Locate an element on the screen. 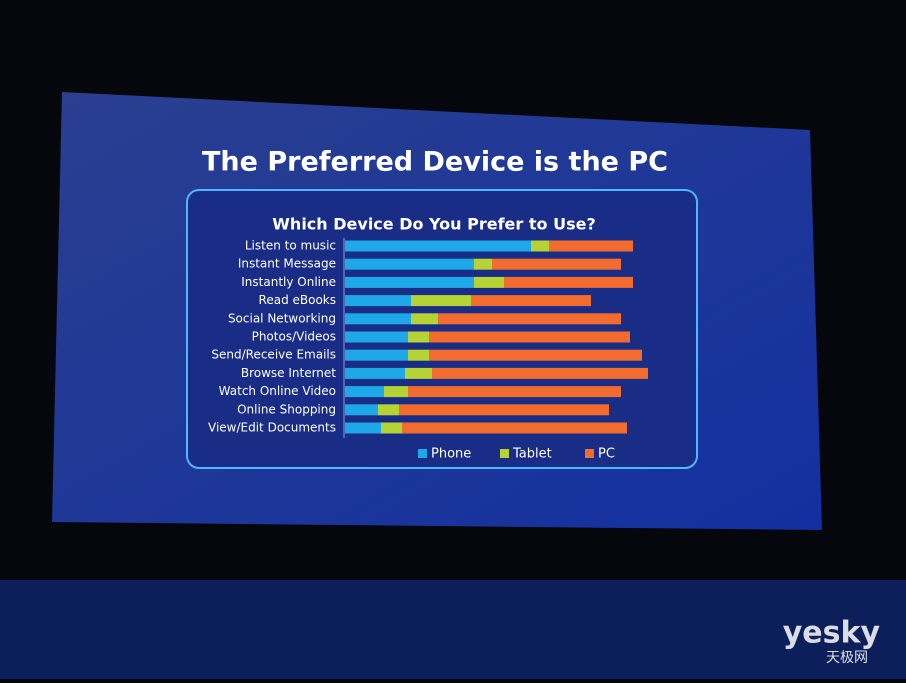  category-label: Send/Receive Emails is located at coordinates (273, 355).